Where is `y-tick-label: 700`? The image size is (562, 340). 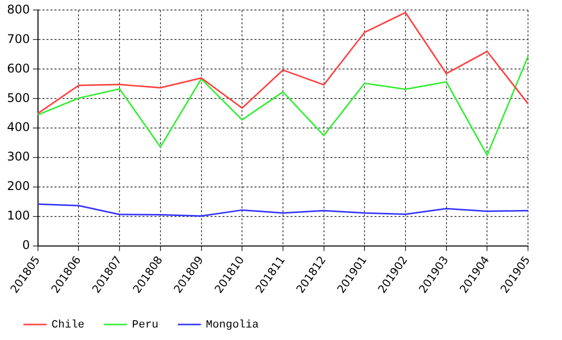
y-tick-label: 700 is located at coordinates (18, 39).